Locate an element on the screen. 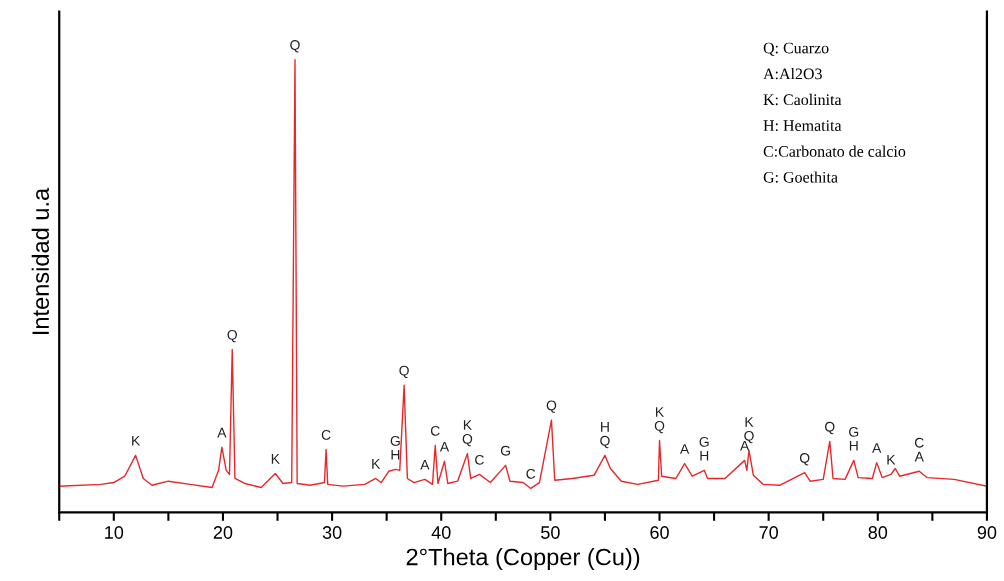  x-tick-label: 60 is located at coordinates (659, 532).